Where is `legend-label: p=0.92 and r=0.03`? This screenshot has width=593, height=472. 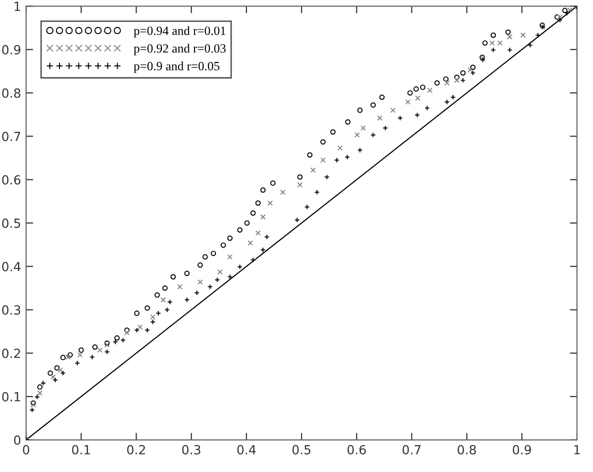 legend-label: p=0.92 and r=0.03 is located at coordinates (180, 50).